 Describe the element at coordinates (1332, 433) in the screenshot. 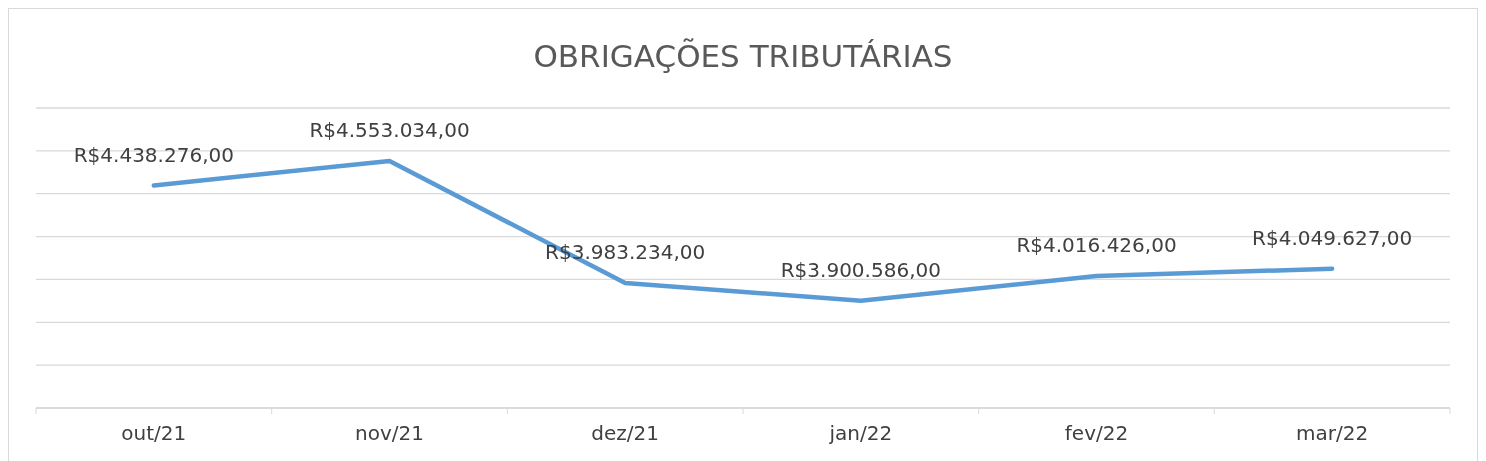

I see `x-tick-label: mar/22` at that location.